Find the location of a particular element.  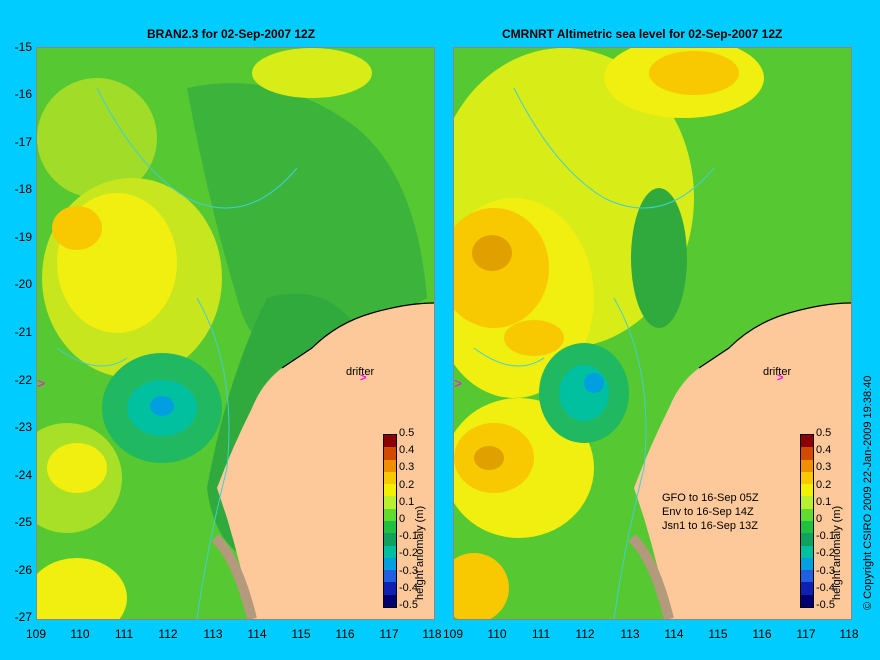

lat-tick: -18 is located at coordinates (23, 189).